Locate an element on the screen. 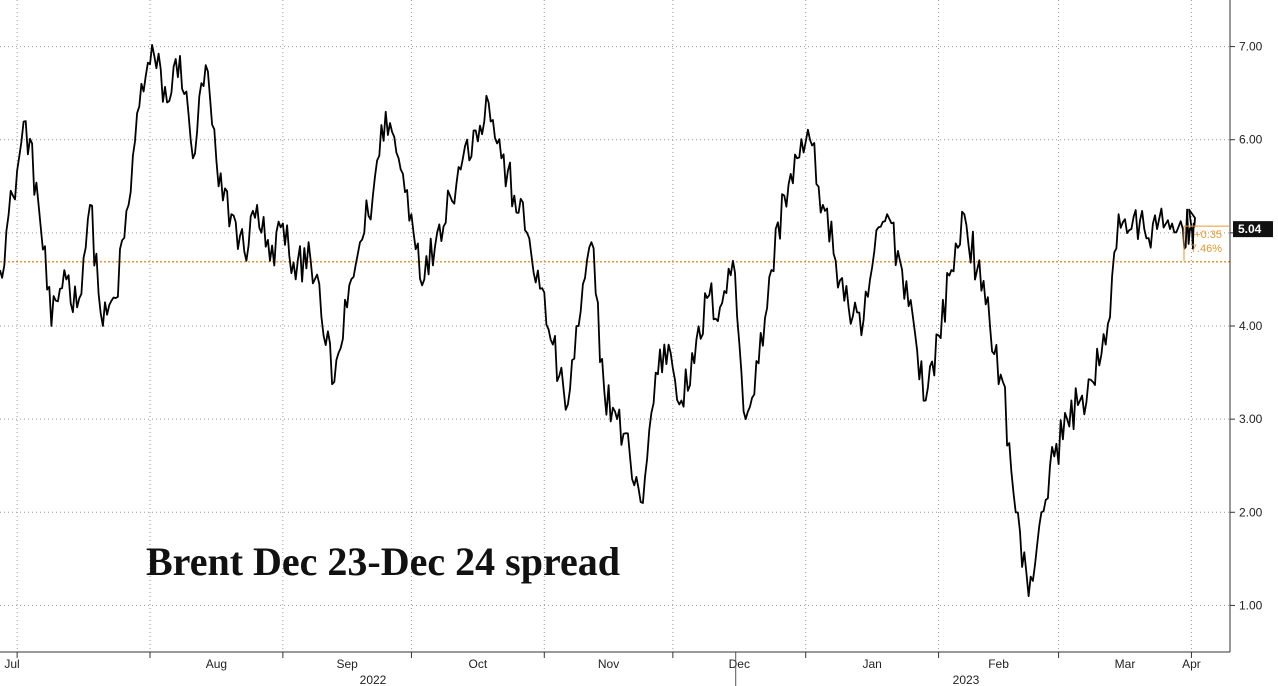  last-value-badge is located at coordinates (1253, 229).